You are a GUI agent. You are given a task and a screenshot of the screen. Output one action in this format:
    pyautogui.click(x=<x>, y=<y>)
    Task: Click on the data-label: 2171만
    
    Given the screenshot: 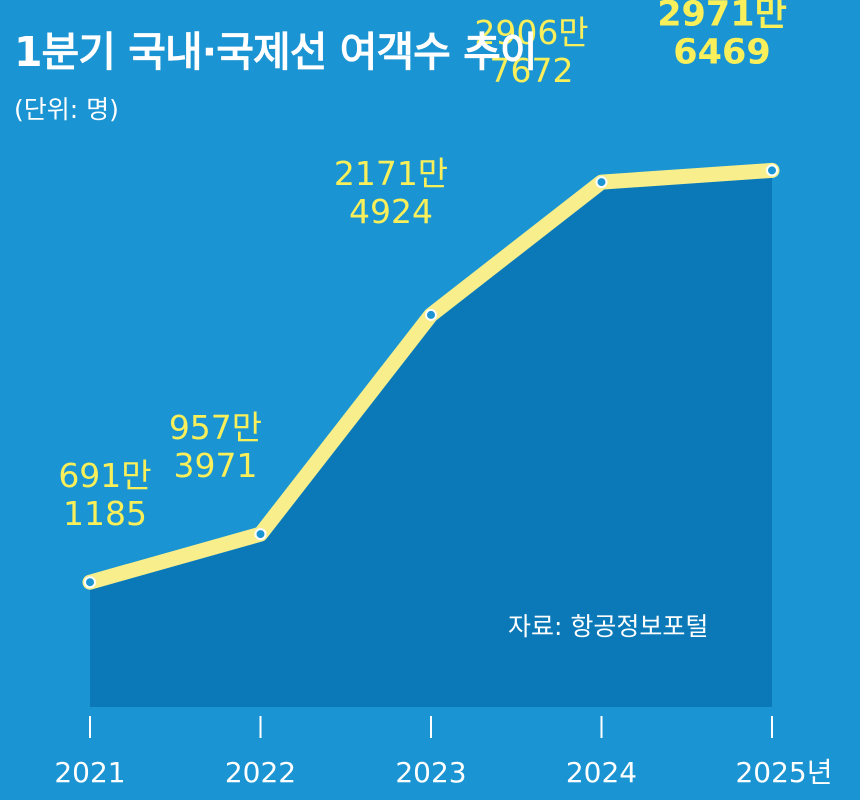 What is the action you would take?
    pyautogui.click(x=391, y=173)
    